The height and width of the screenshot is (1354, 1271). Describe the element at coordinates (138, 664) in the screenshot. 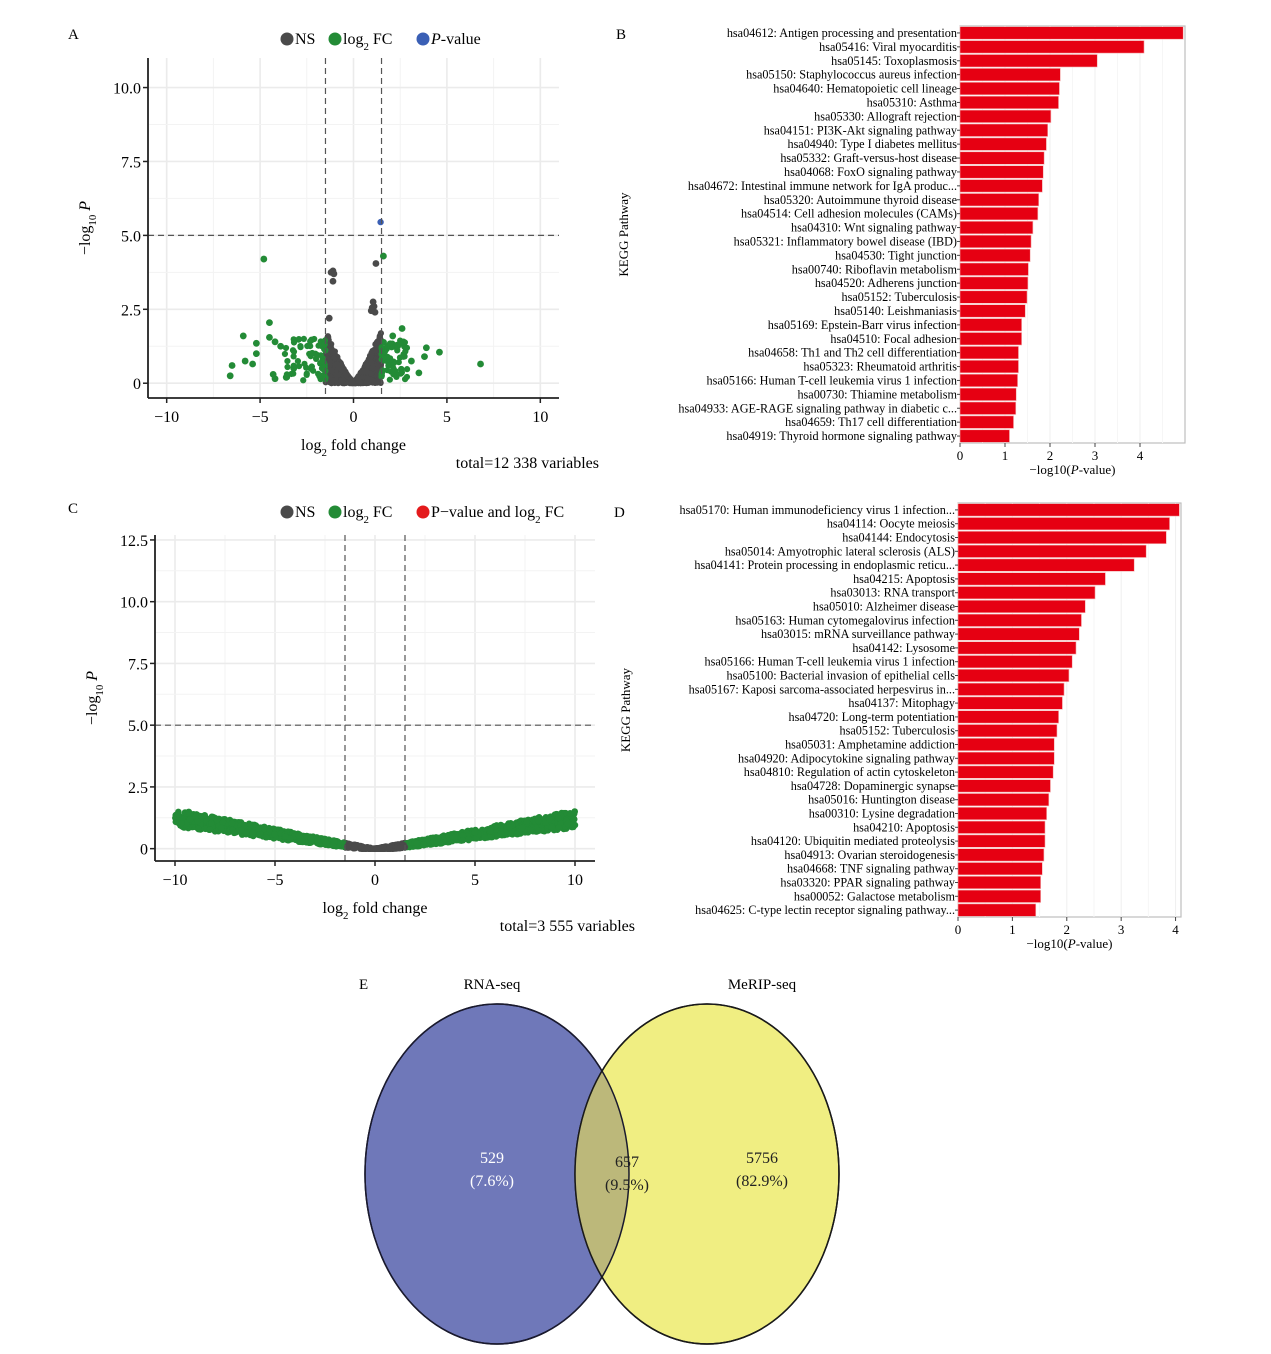

I see `y-tick-label: 7.5` at that location.